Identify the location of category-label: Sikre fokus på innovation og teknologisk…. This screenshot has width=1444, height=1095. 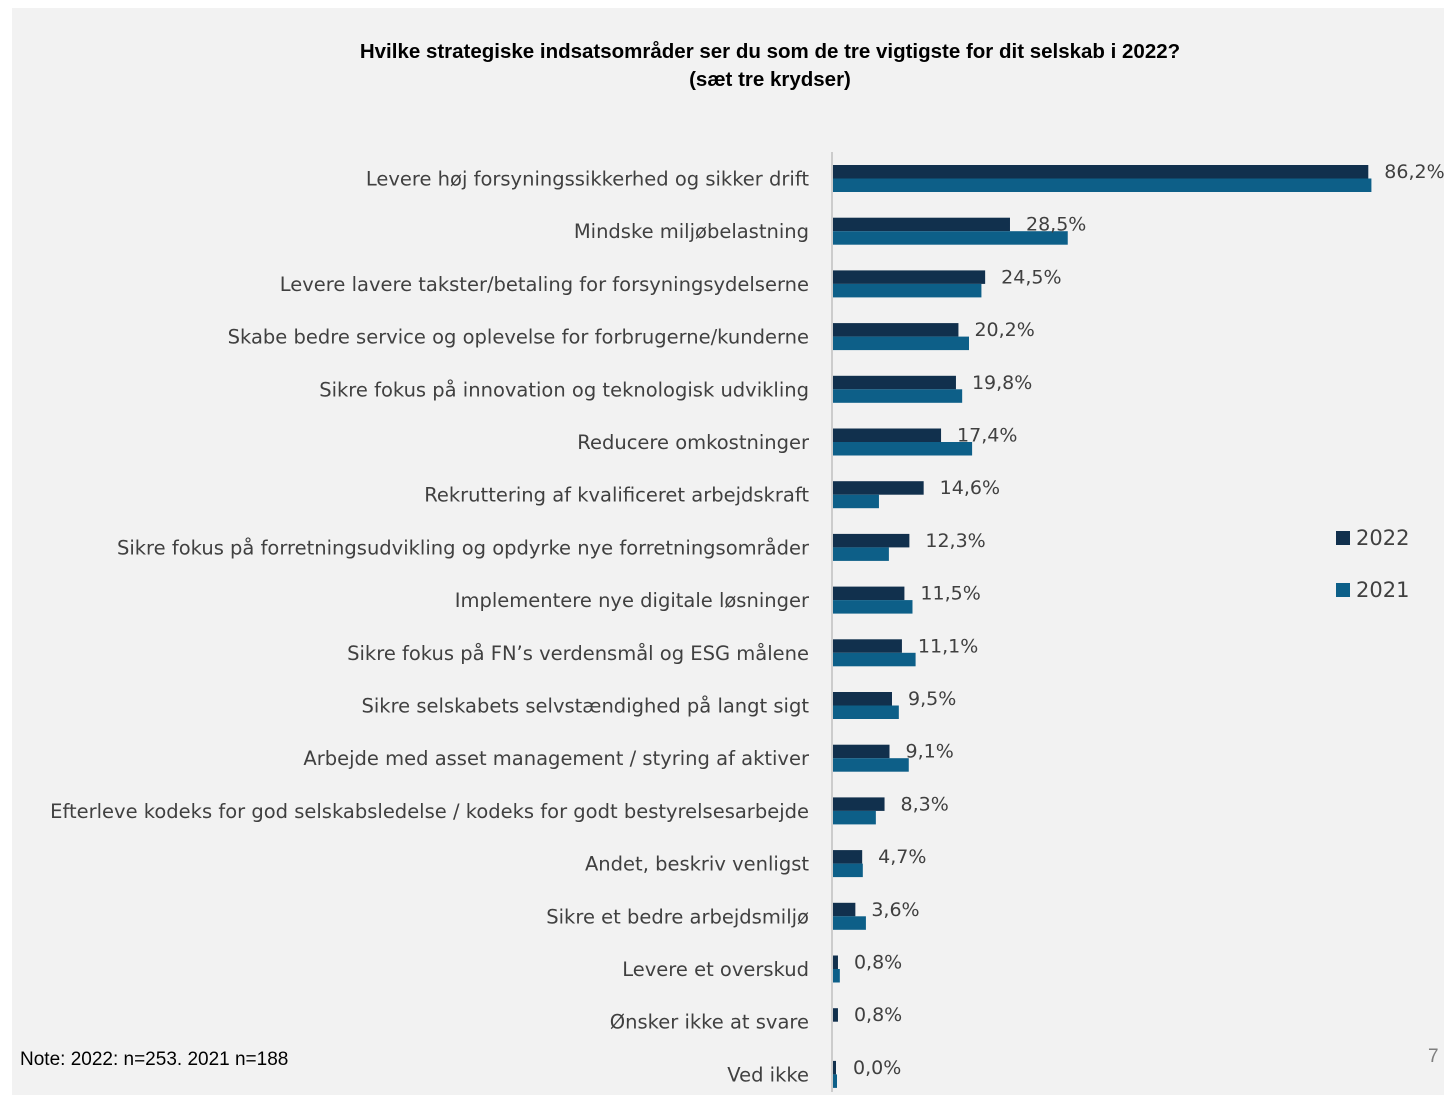
(564, 389).